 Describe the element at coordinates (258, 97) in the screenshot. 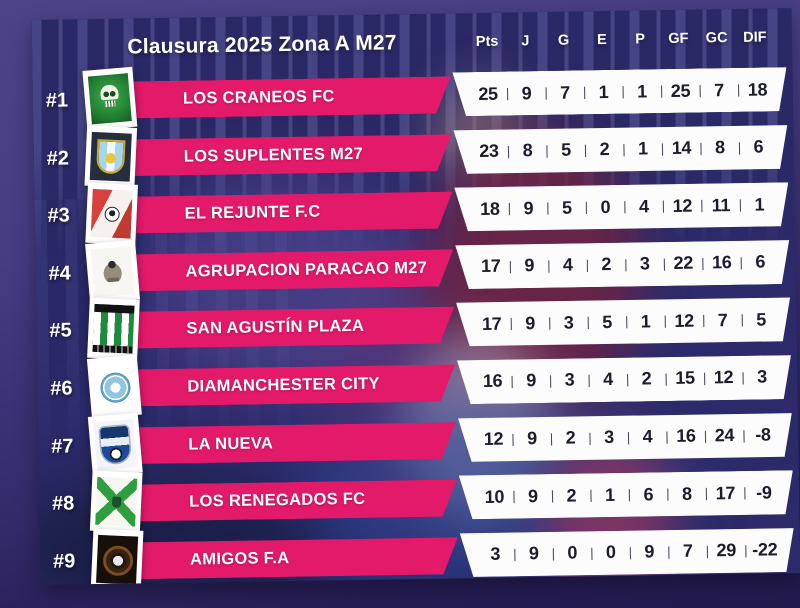

I see `team-name: LOS CRANEOS FC` at that location.